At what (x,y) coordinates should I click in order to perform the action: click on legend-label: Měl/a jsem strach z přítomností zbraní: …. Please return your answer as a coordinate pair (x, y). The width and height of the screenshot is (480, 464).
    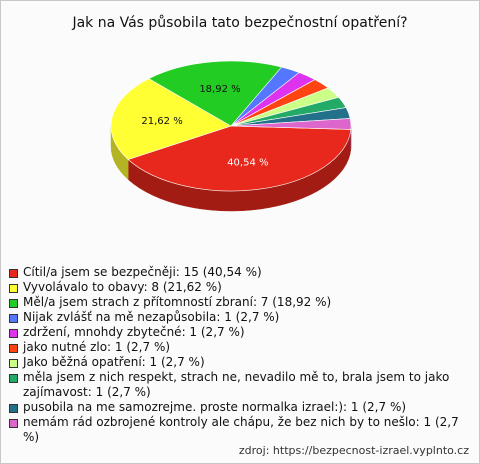
    Looking at the image, I should click on (177, 302).